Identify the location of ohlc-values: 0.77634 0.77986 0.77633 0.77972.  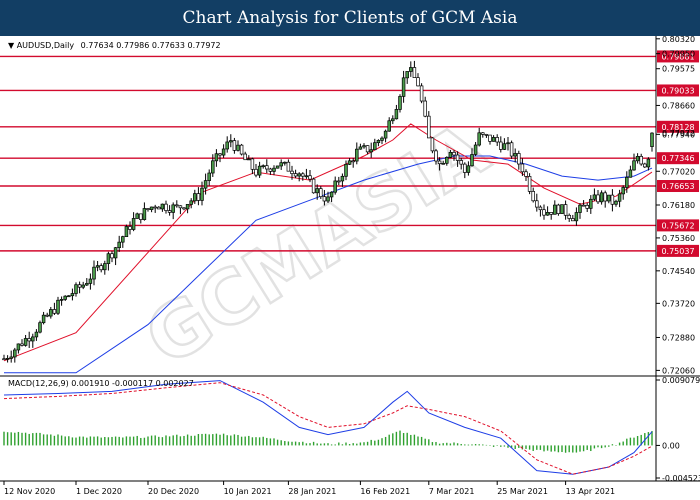
(151, 45).